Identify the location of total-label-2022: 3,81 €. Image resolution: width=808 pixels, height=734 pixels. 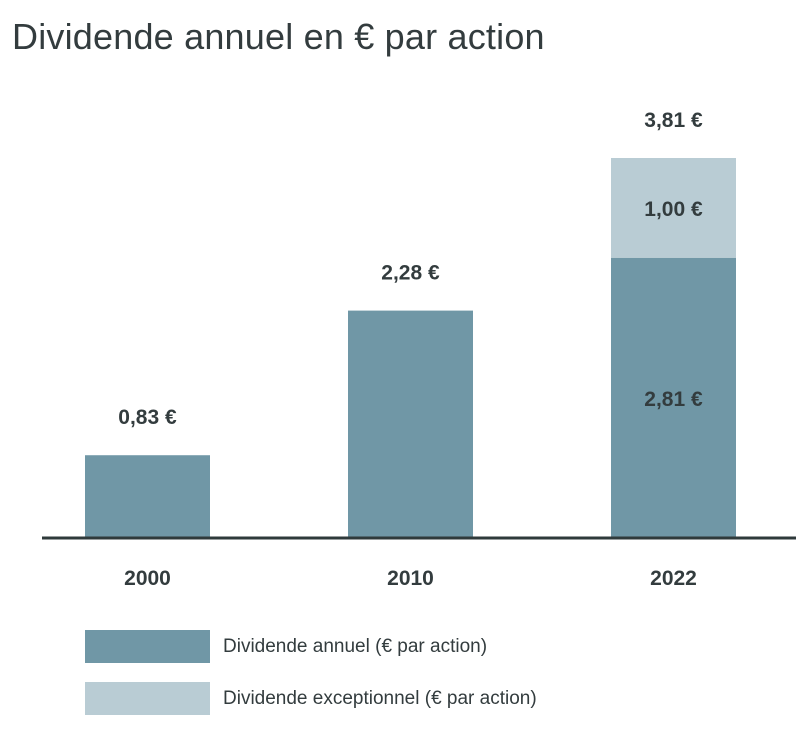
(673, 120).